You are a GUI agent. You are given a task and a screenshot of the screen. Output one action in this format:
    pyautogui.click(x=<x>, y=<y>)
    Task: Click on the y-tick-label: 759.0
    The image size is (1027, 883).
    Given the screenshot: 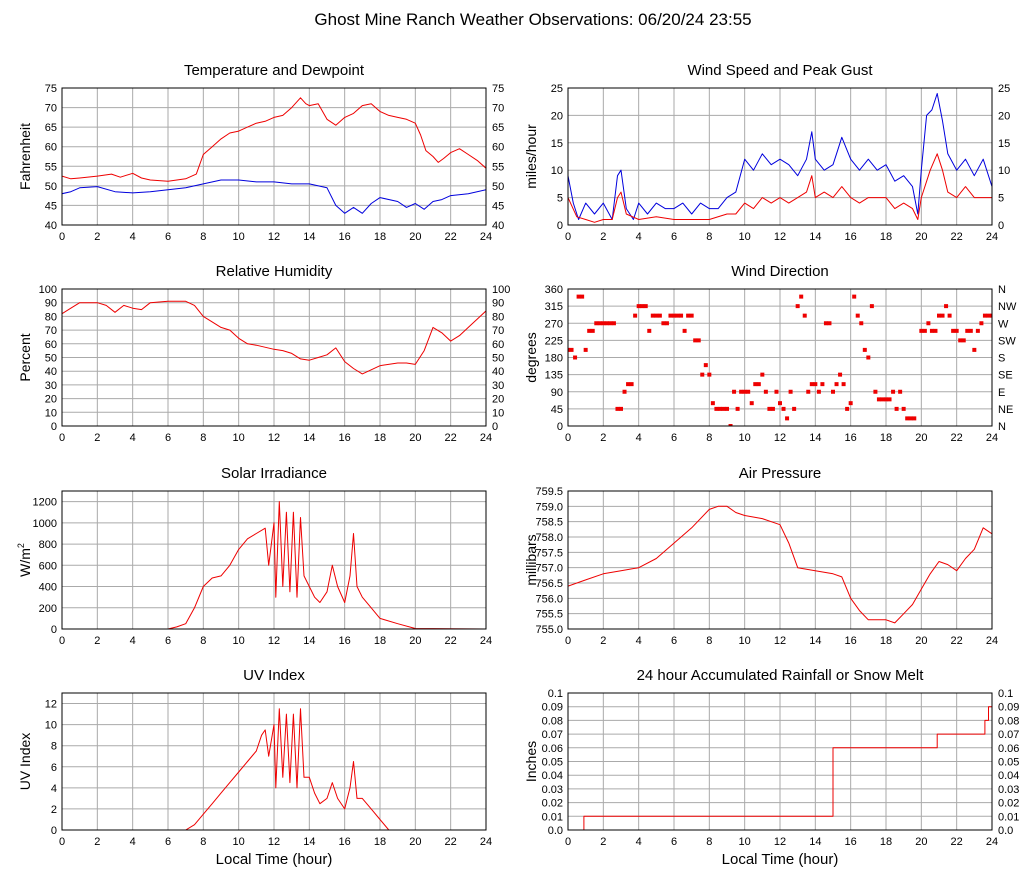 What is the action you would take?
    pyautogui.click(x=549, y=507)
    